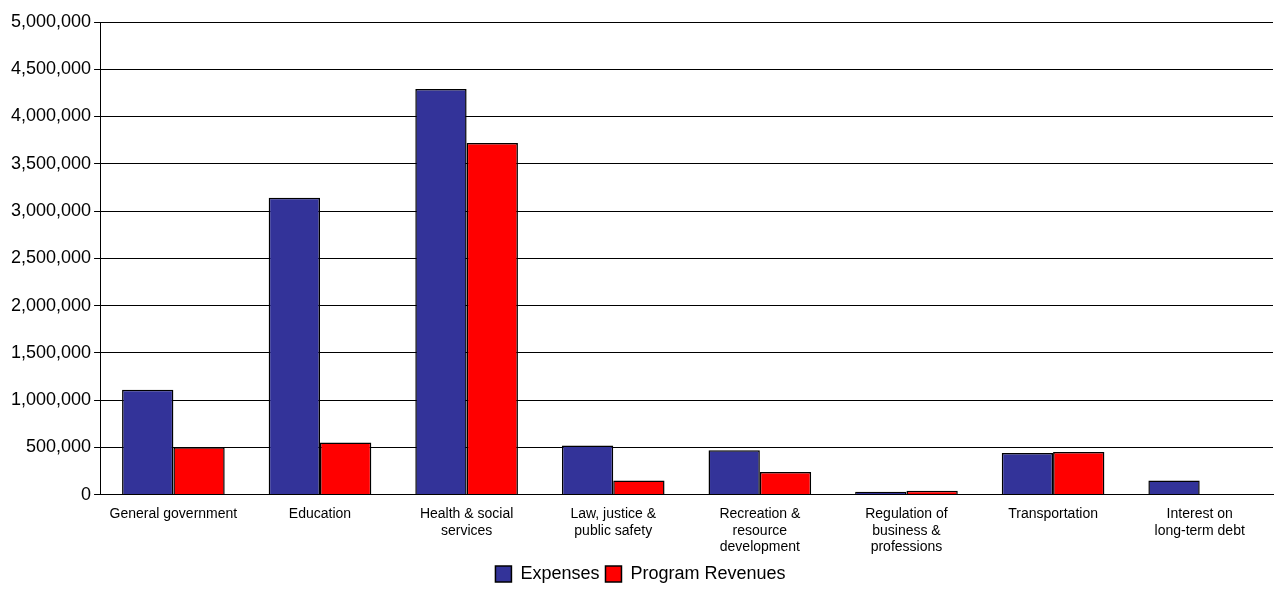 The height and width of the screenshot is (601, 1283). Describe the element at coordinates (51, 162) in the screenshot. I see `y-tick-label: 3,500,000` at that location.